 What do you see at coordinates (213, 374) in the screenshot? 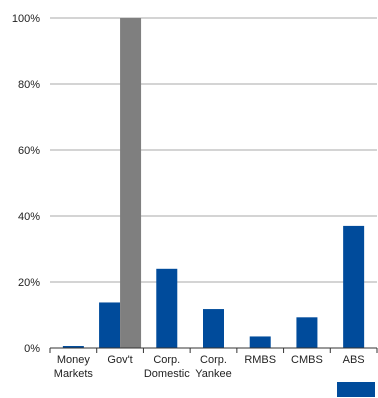
I see `x-tick-label-line: Yankee` at bounding box center [213, 374].